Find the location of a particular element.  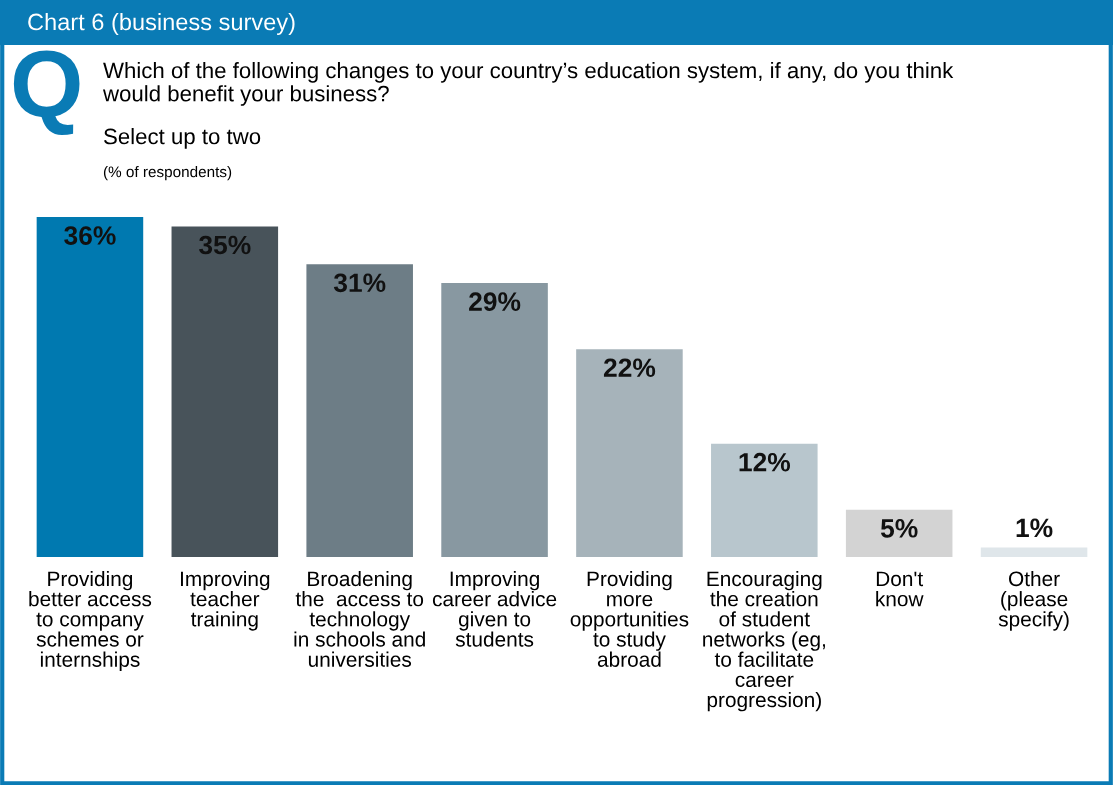

x-tick-label: Don't know is located at coordinates (900, 589).